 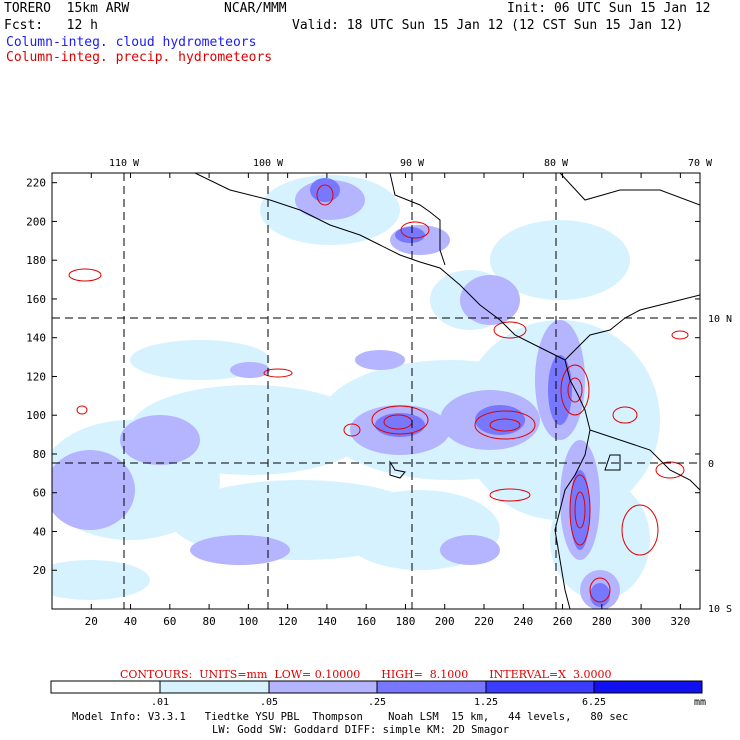 What do you see at coordinates (233, 674) in the screenshot?
I see `contour-units: UNITS=mm` at bounding box center [233, 674].